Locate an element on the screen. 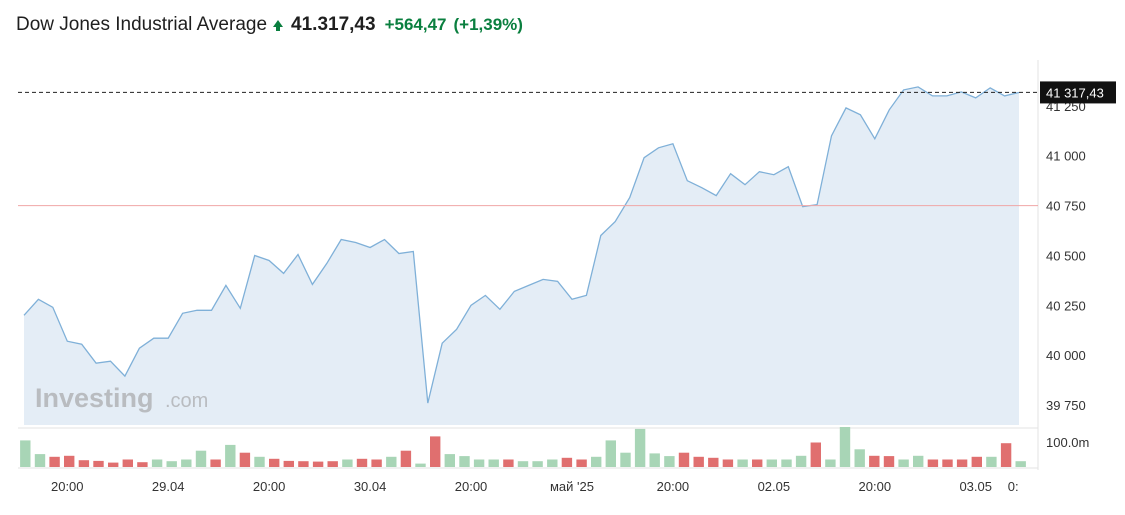 This screenshot has width=1125, height=515. watermark-logo: Investing .com is located at coordinates (121, 398).